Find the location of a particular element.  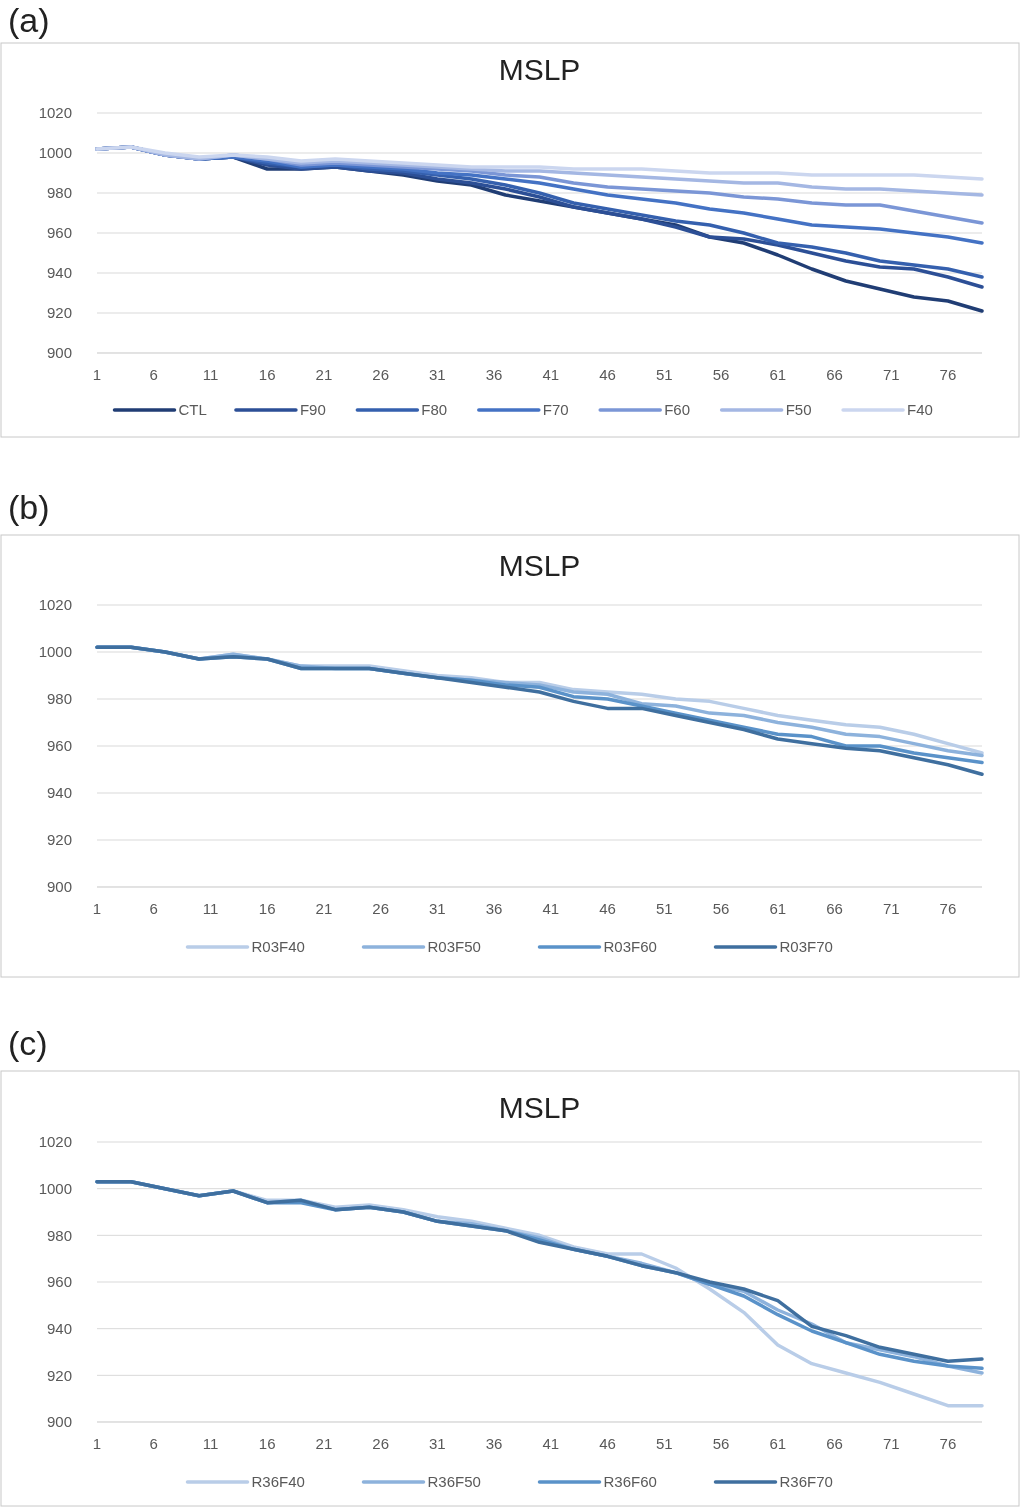

text: (c) is located at coordinates (28, 1043).